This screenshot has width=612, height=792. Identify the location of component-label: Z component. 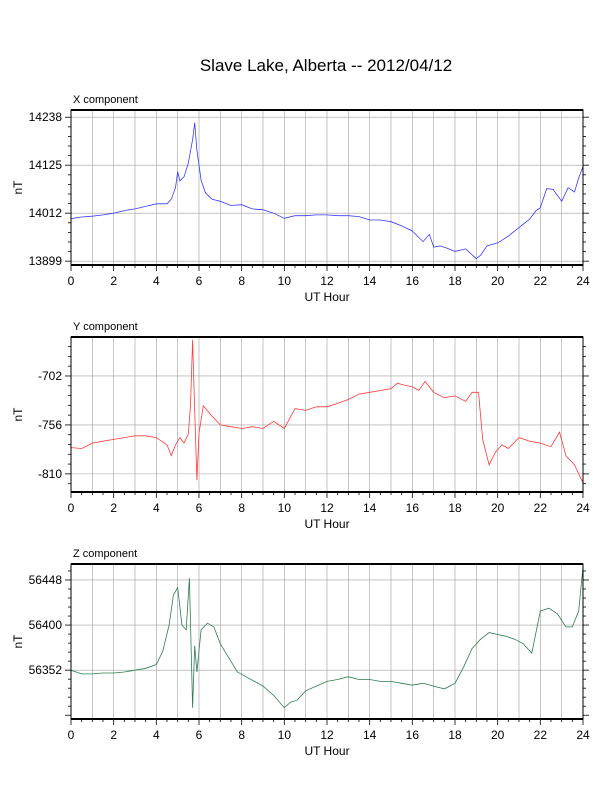
(105, 554).